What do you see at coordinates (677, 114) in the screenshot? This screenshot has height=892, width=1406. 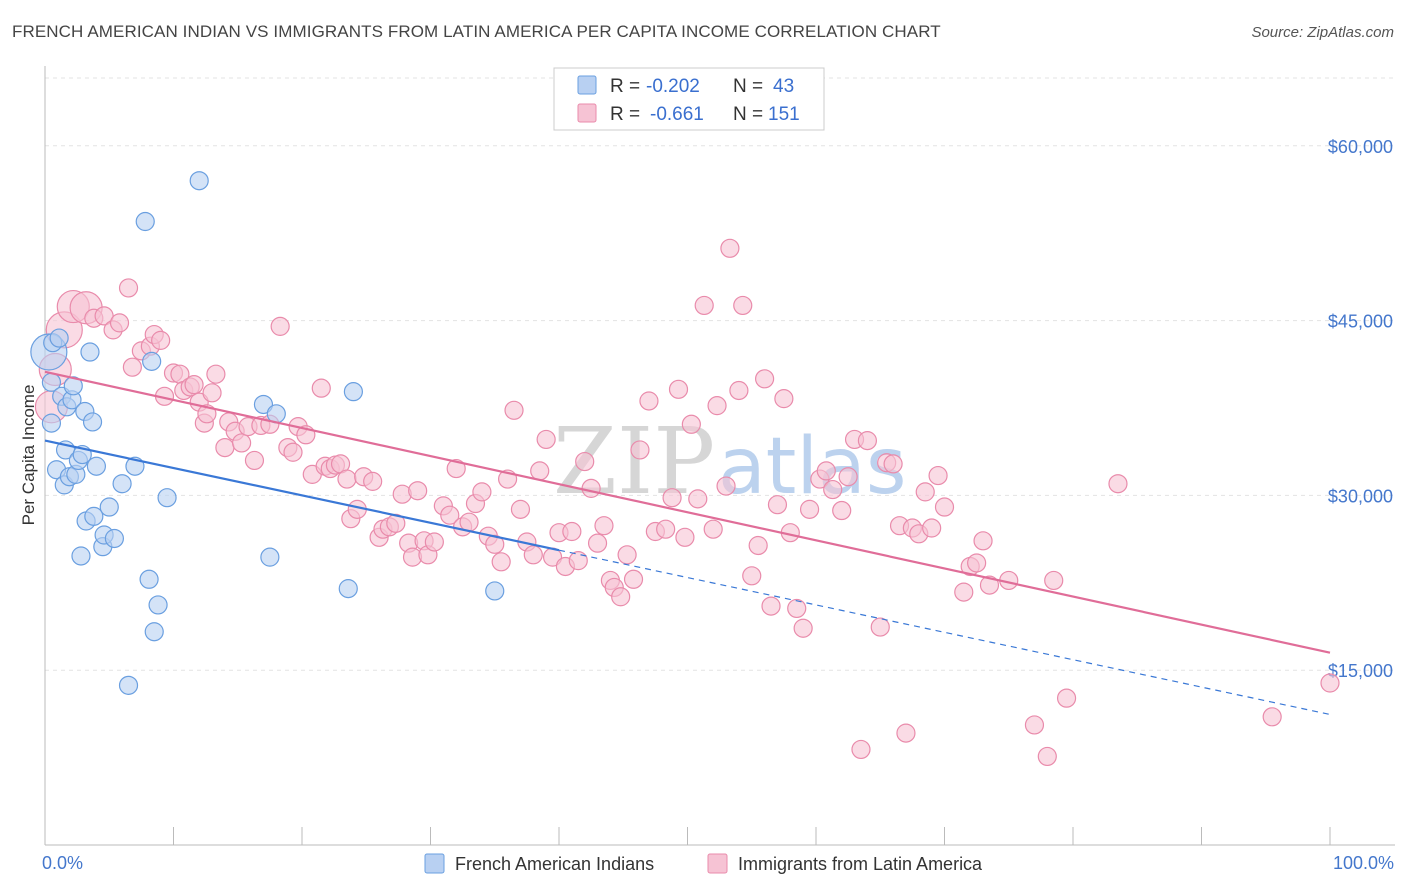 I see `legend-r-value-2: -0.661` at bounding box center [677, 114].